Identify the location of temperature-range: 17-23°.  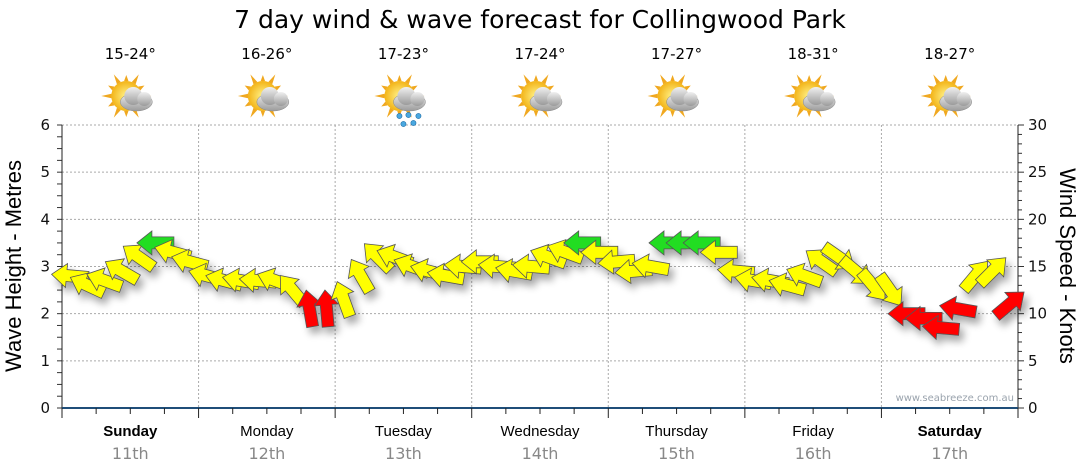
(403, 54).